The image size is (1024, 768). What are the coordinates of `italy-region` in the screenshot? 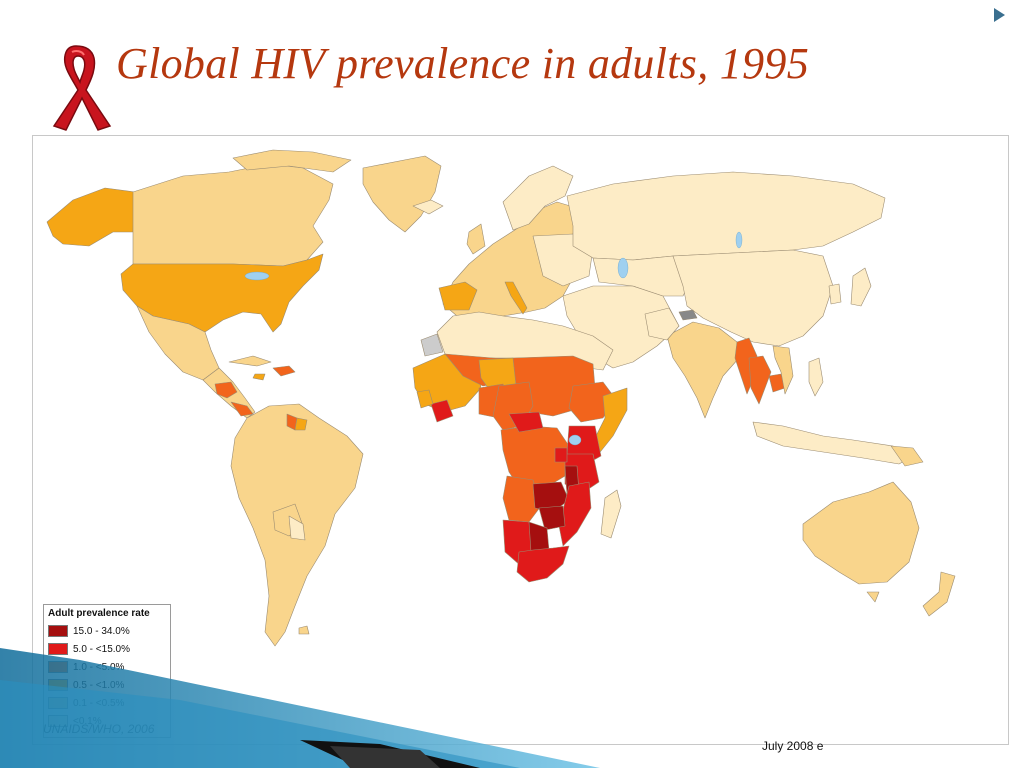 It's located at (516, 298).